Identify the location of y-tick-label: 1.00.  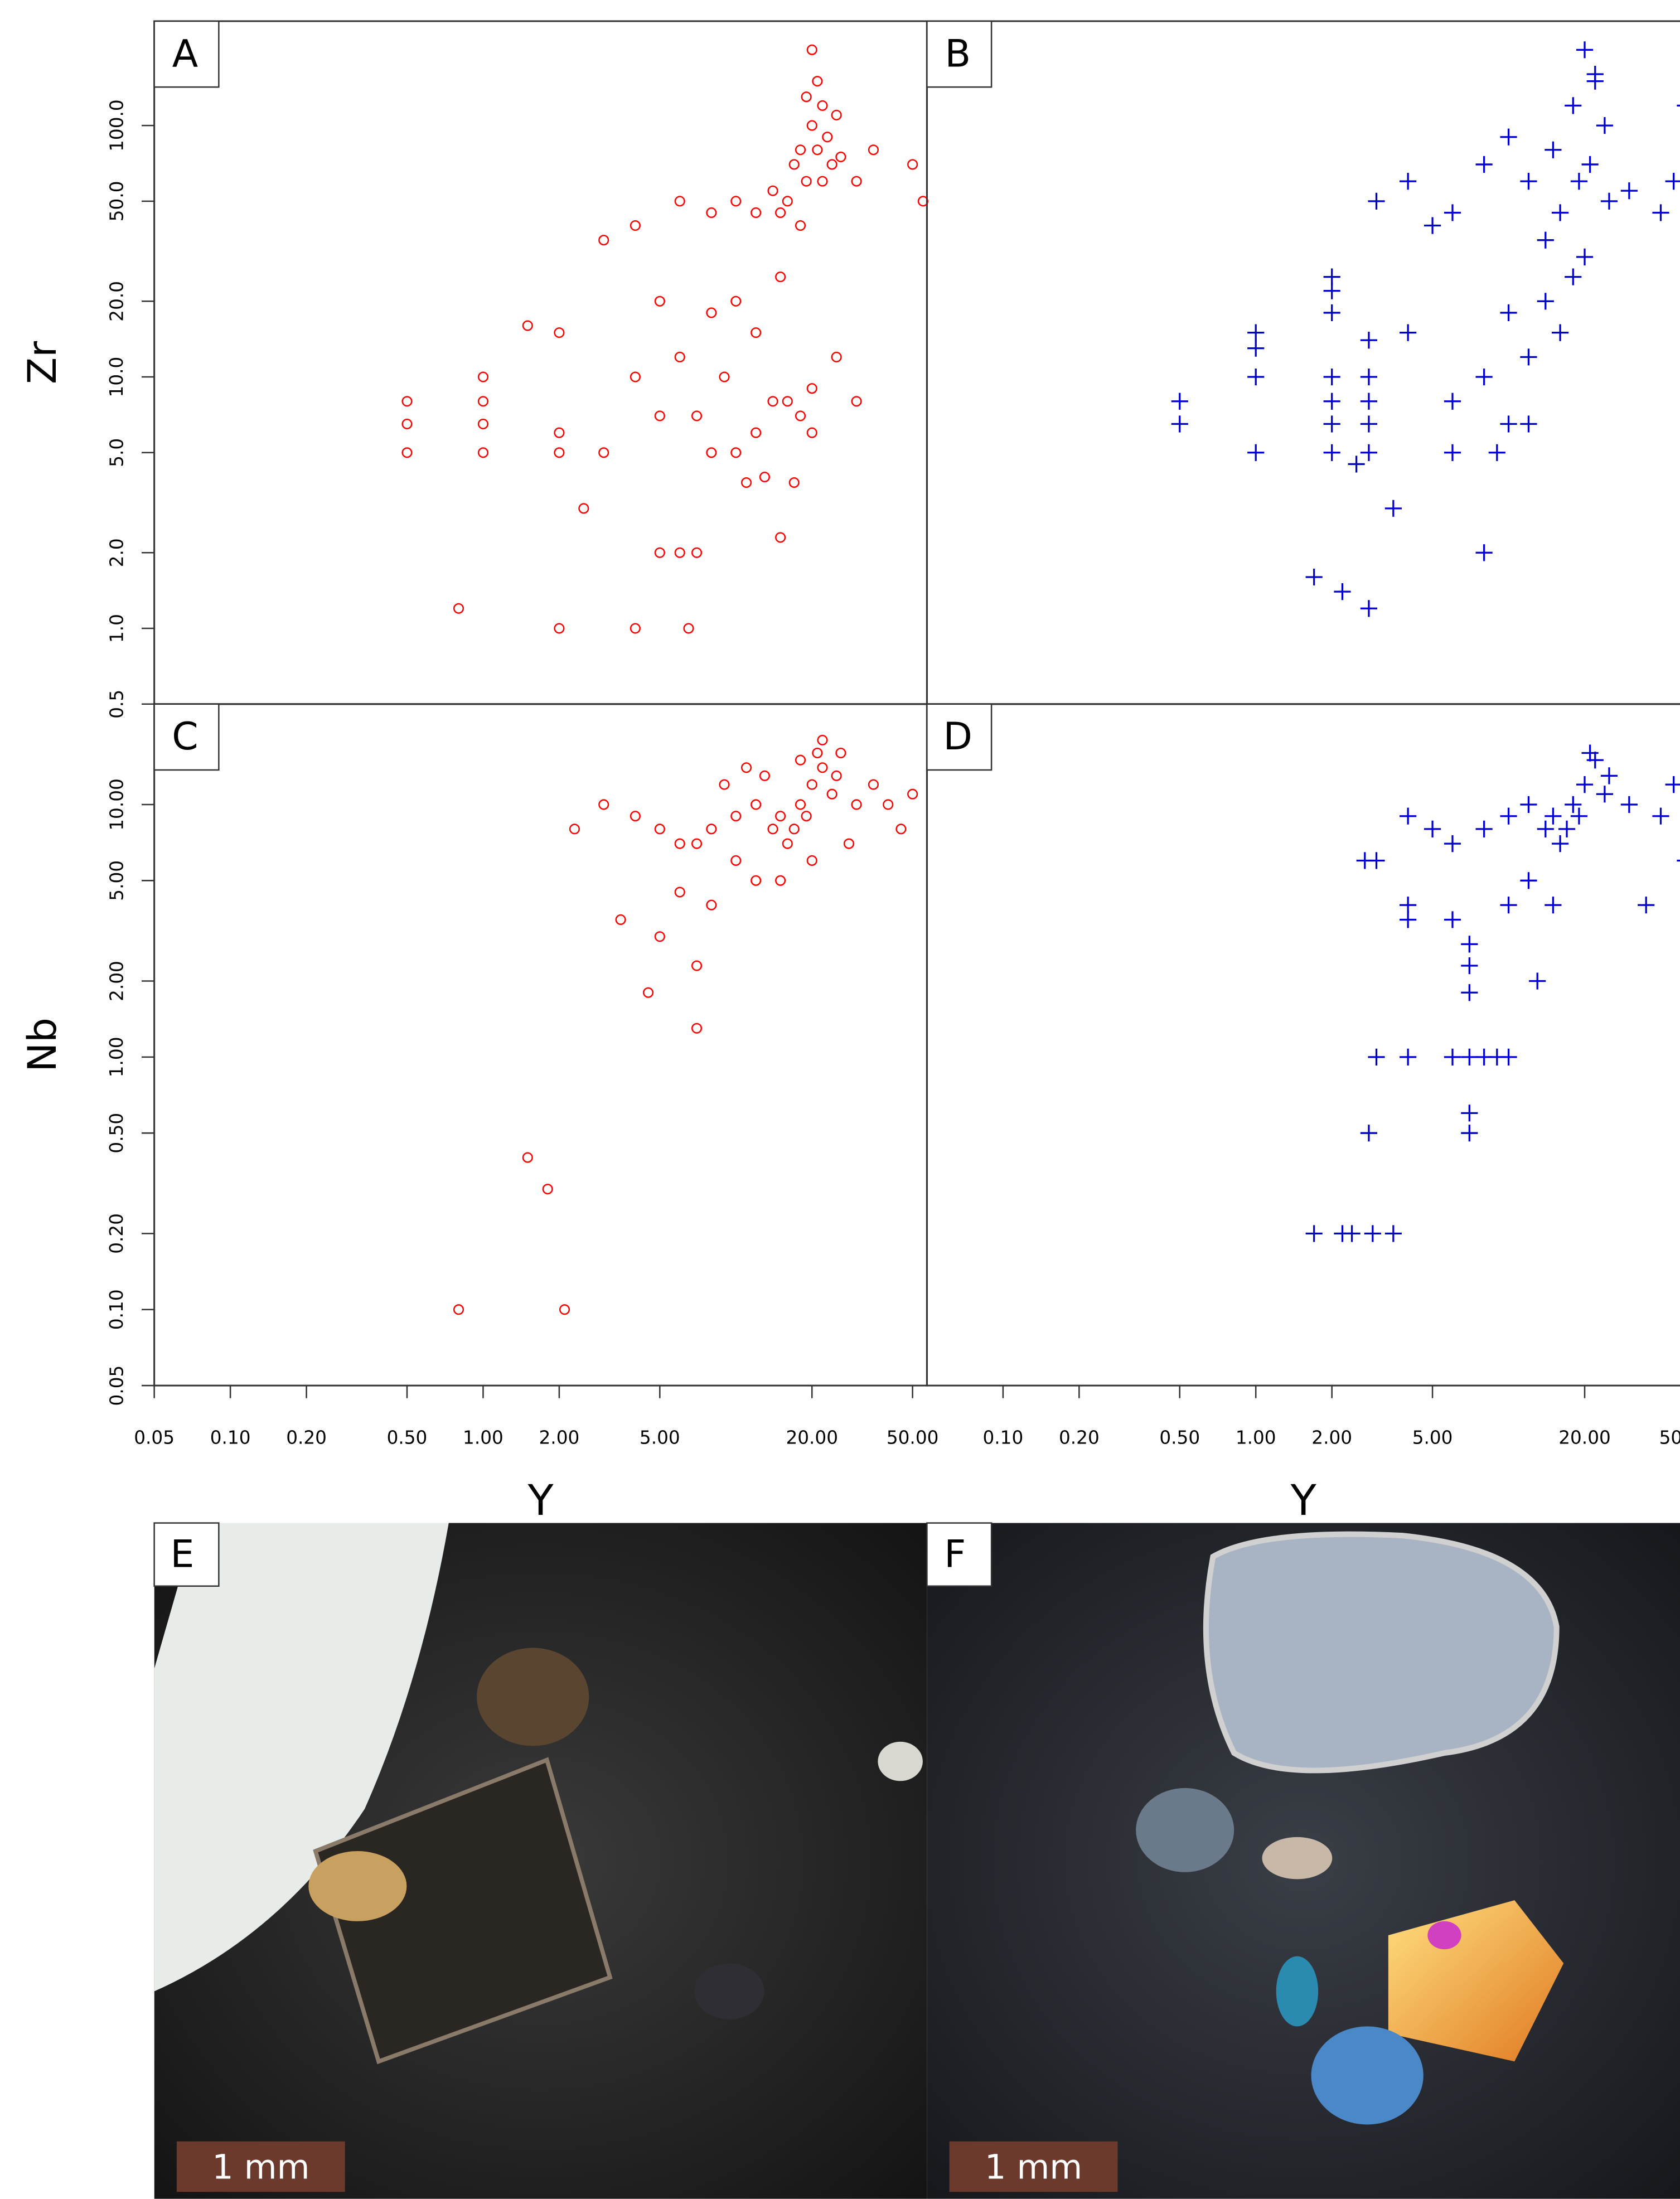
(117, 1056).